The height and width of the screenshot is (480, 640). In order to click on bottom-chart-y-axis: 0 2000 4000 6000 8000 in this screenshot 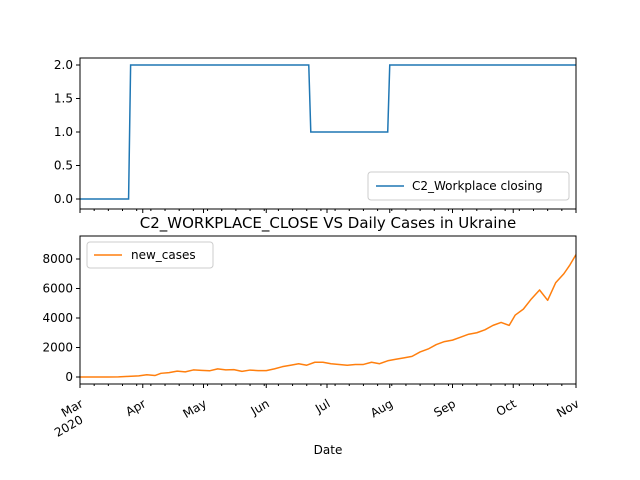, I will do `click(61, 318)`.